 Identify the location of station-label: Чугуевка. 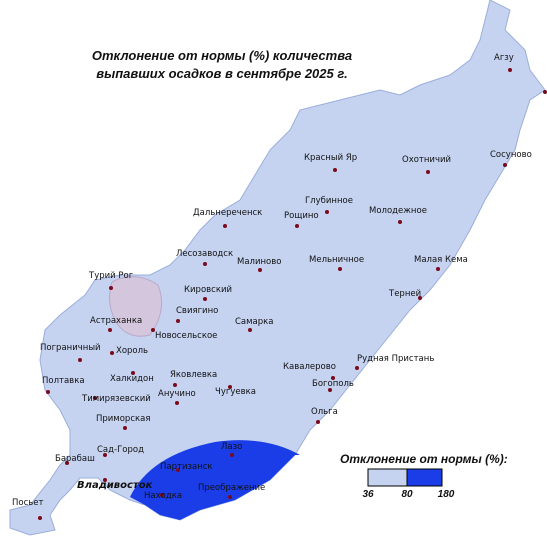
(235, 392).